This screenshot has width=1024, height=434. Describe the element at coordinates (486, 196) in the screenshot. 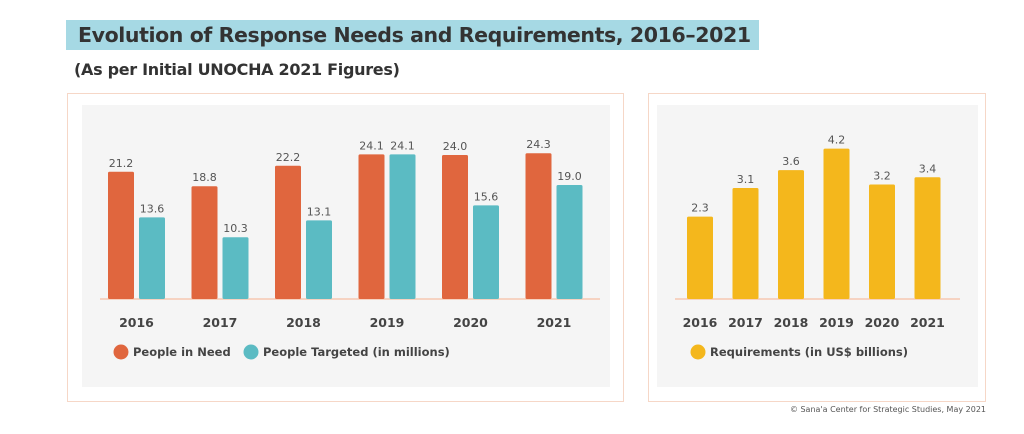

I see `data-label: 15.6` at that location.